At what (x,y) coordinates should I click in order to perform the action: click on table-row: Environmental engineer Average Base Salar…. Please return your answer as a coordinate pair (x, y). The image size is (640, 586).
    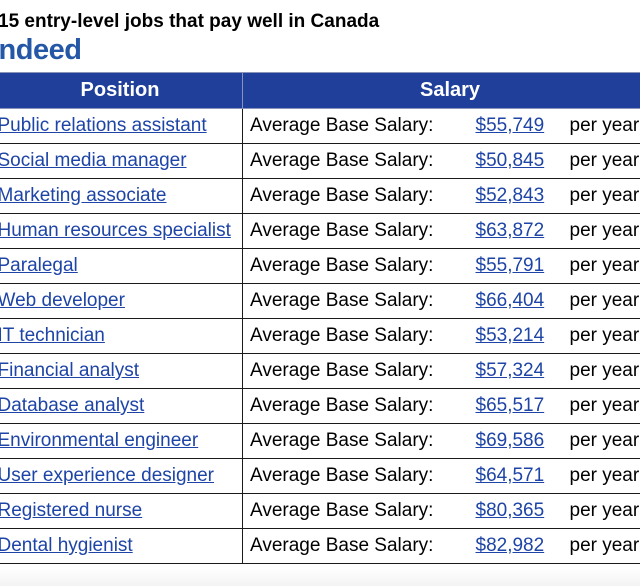
    Looking at the image, I should click on (320, 441).